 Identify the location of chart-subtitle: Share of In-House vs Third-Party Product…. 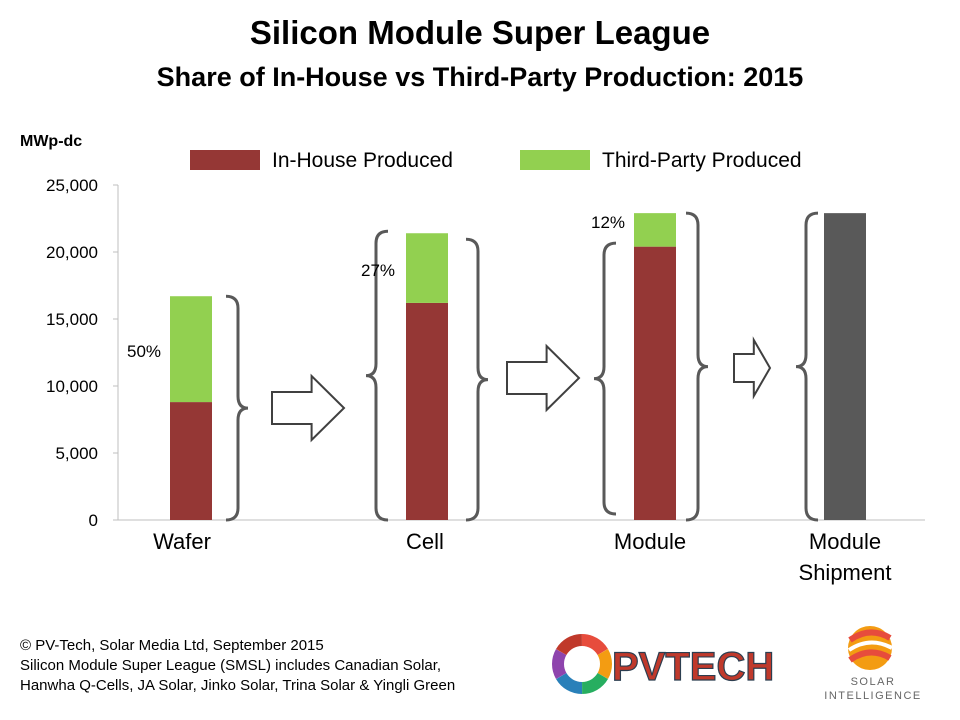
(480, 77).